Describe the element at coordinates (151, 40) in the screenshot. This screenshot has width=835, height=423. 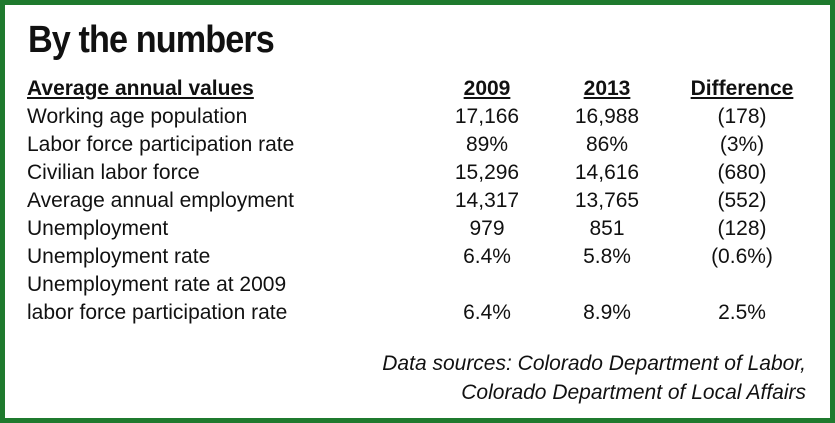
I see `page-title: By the numbers` at that location.